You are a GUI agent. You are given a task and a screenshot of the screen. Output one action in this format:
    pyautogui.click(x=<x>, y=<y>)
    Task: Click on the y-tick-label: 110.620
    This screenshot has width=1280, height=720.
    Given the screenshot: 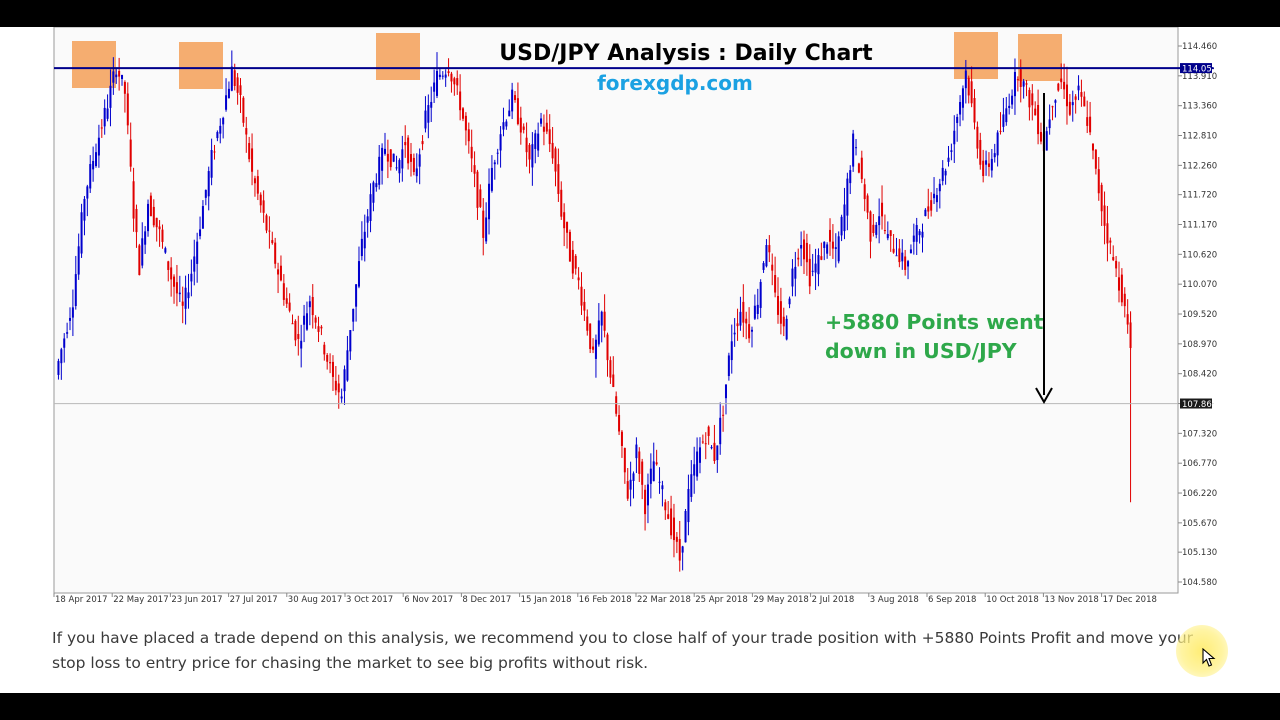 What is the action you would take?
    pyautogui.click(x=1199, y=255)
    